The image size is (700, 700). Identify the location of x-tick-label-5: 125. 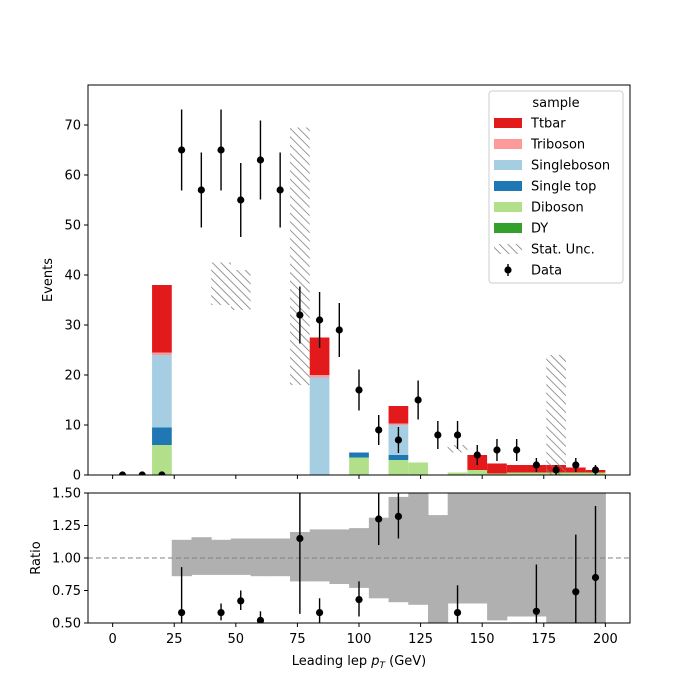
(420, 639).